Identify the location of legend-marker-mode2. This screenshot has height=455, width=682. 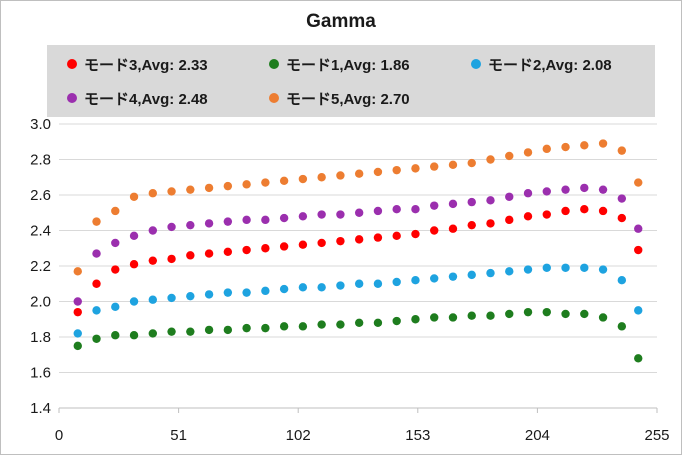
(476, 64).